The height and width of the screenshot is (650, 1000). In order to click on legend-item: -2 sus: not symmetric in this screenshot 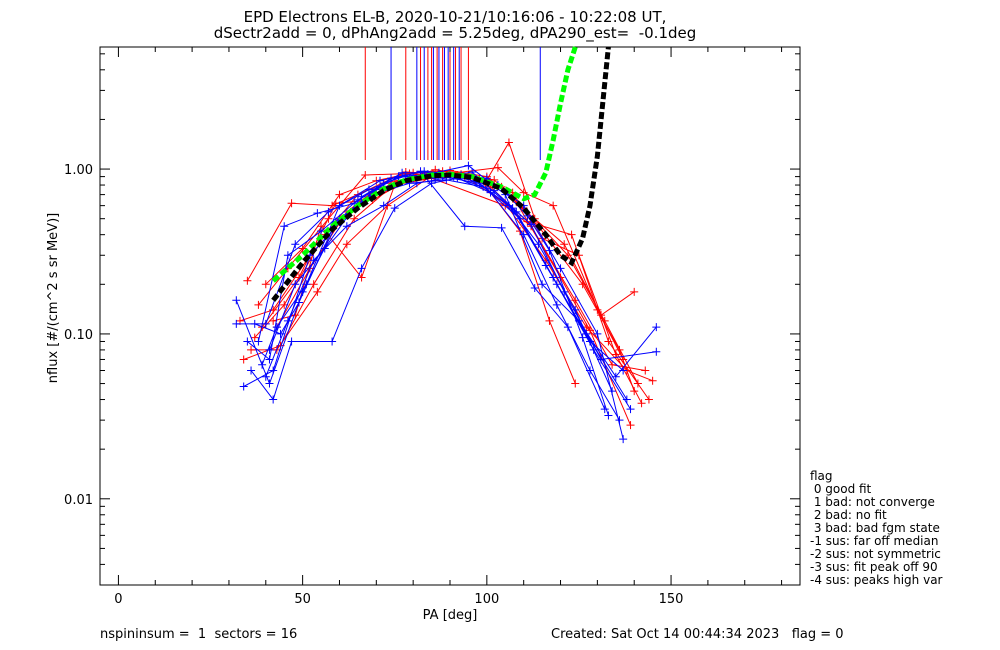, I will do `click(875, 554)`.